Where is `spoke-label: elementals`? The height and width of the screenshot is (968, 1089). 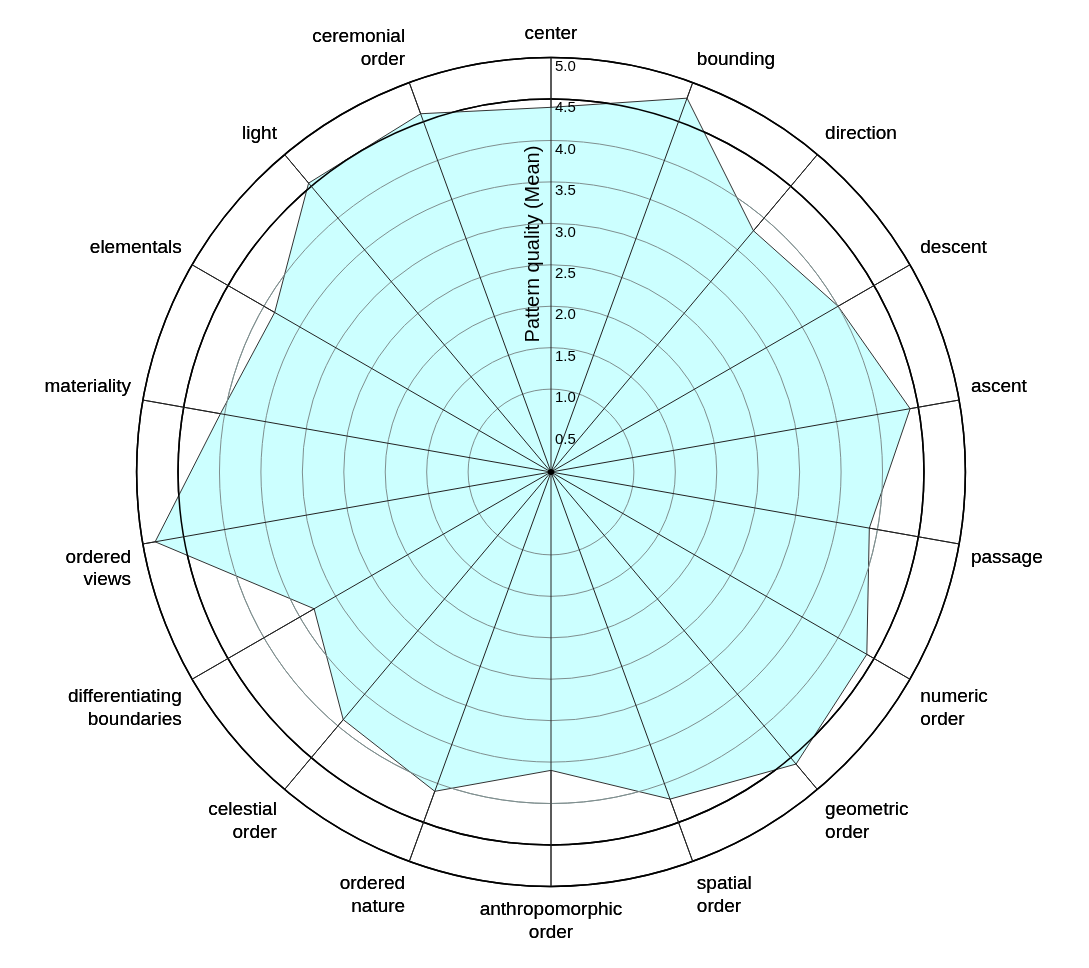 spoke-label: elementals is located at coordinates (135, 246).